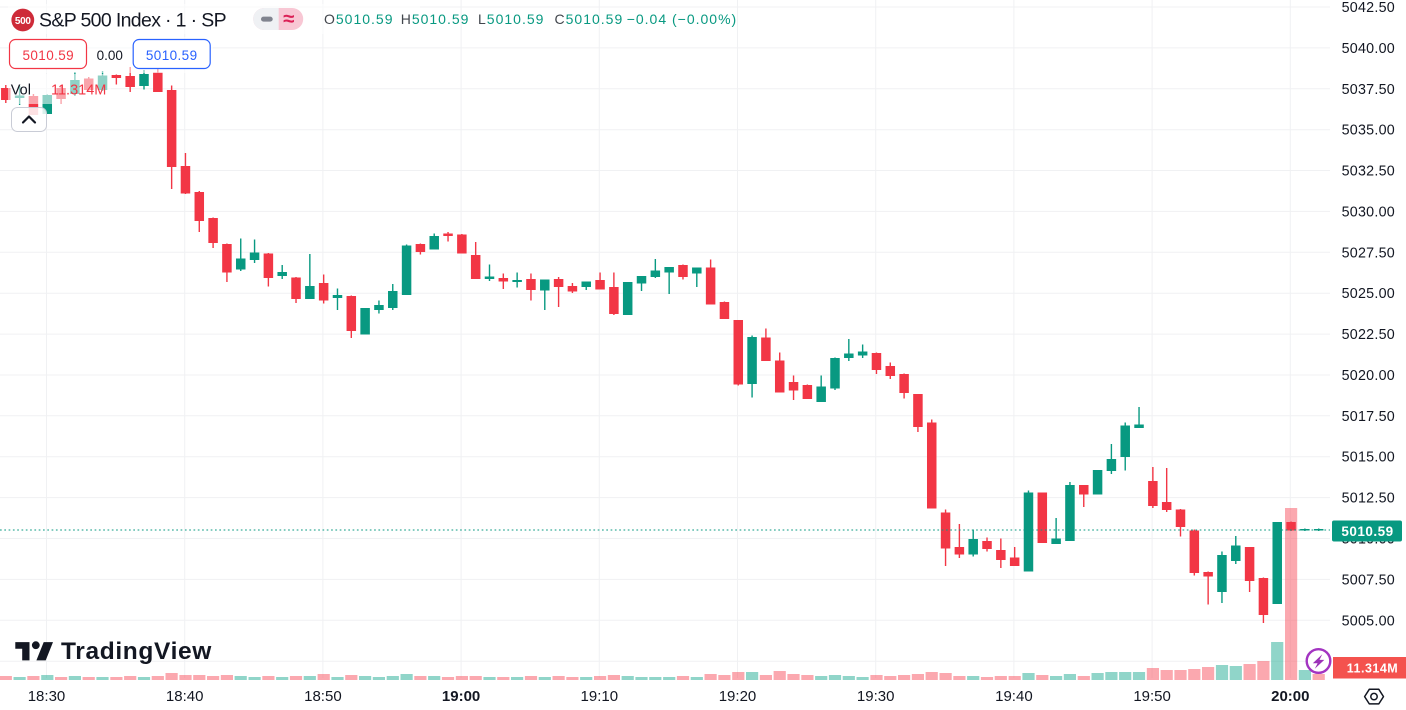 Image resolution: width=1406 pixels, height=710 pixels. What do you see at coordinates (1368, 131) in the screenshot?
I see `svg-text: 5035.00` at bounding box center [1368, 131].